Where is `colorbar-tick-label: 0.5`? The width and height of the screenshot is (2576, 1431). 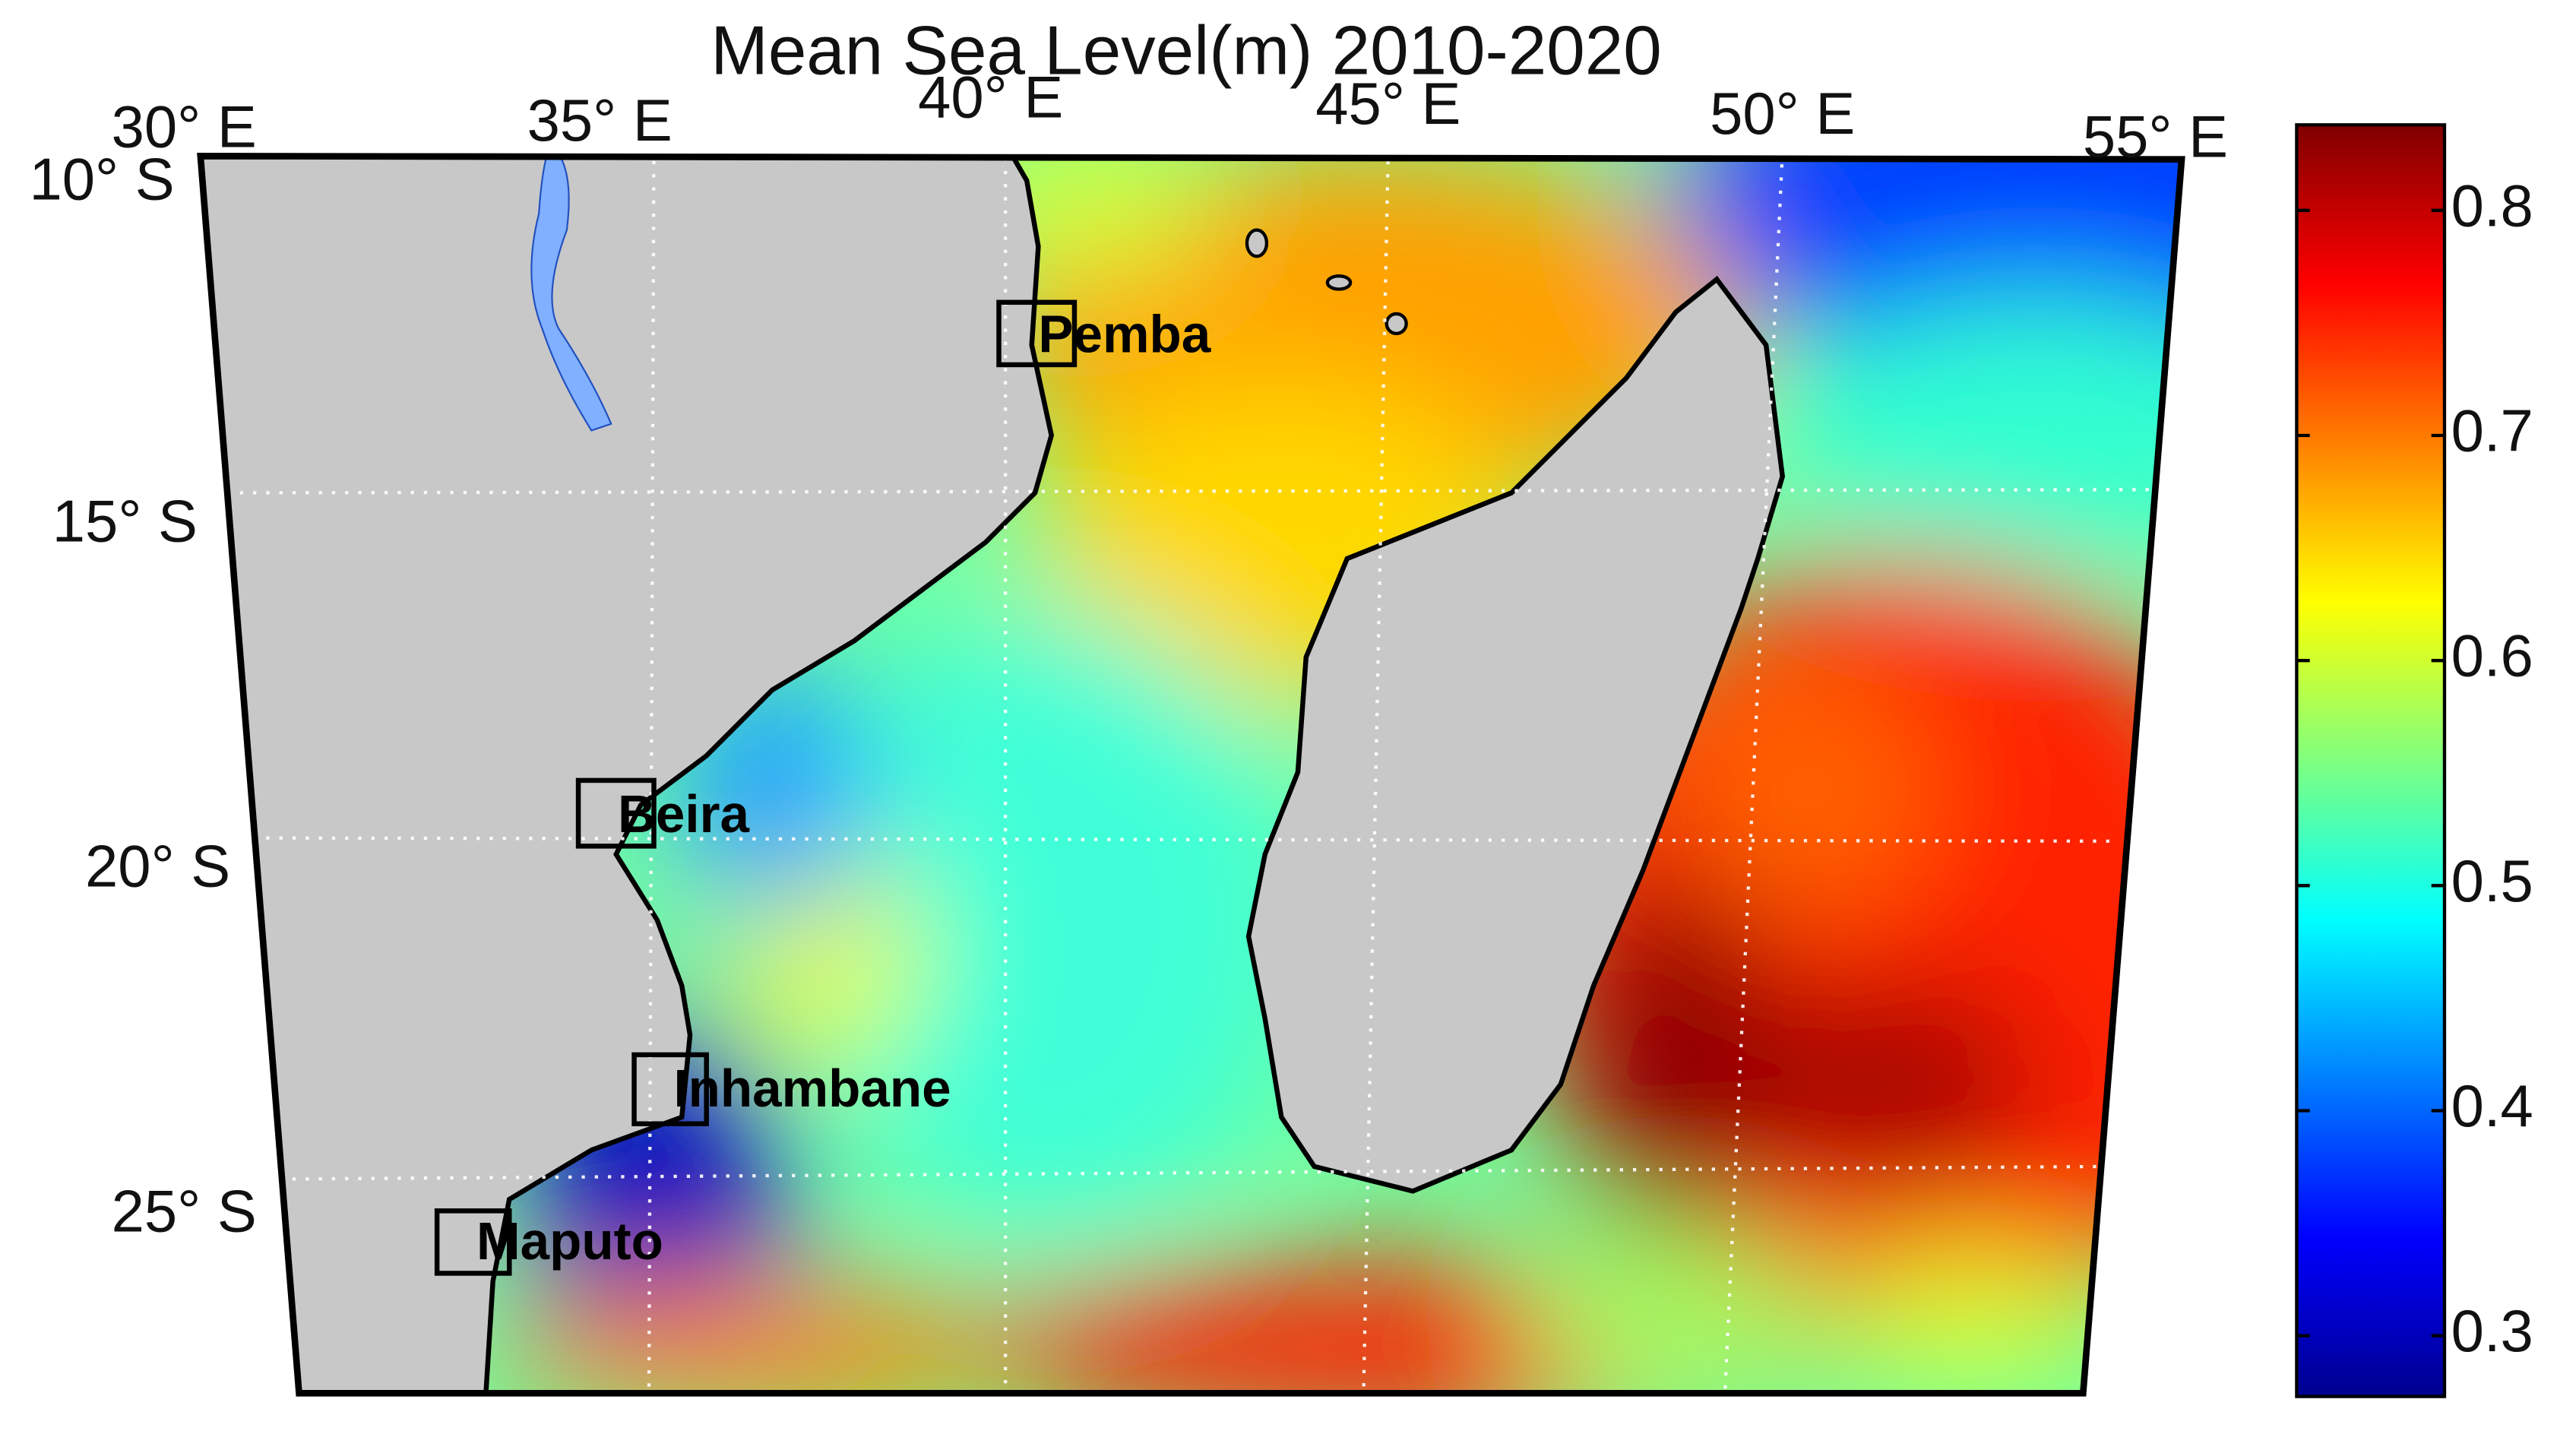
colorbar-tick-label: 0.5 is located at coordinates (2492, 881).